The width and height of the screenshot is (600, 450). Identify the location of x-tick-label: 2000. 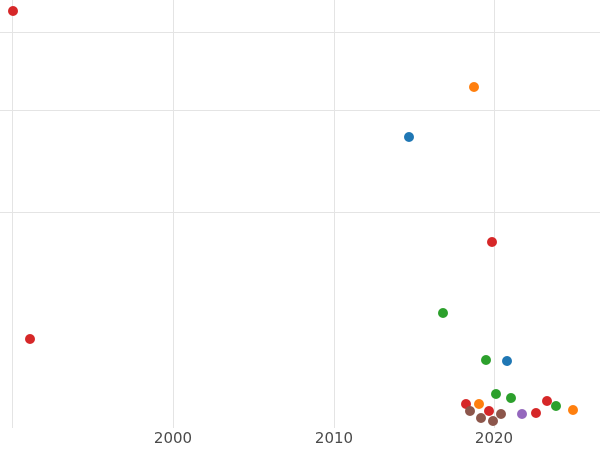
(173, 438).